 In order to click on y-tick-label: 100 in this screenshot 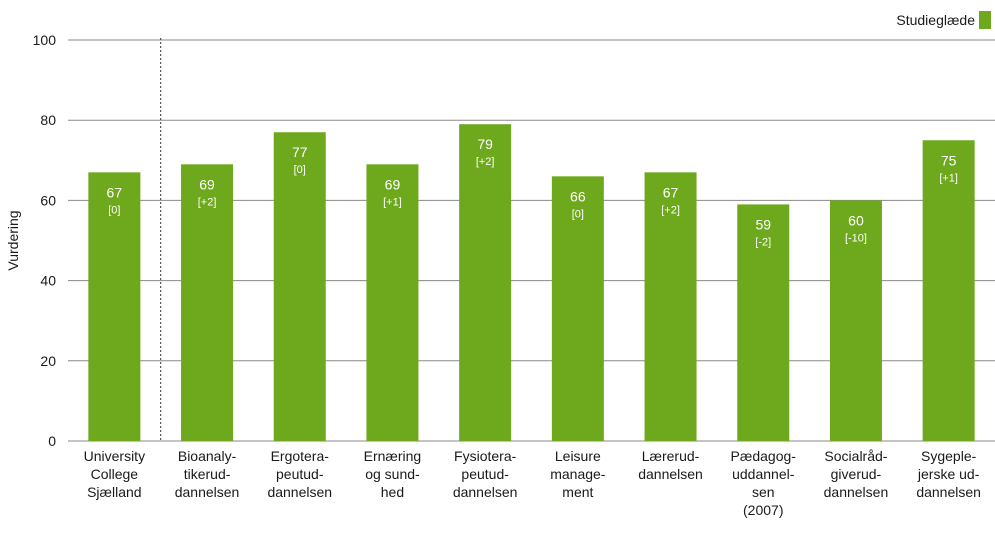, I will do `click(45, 40)`.